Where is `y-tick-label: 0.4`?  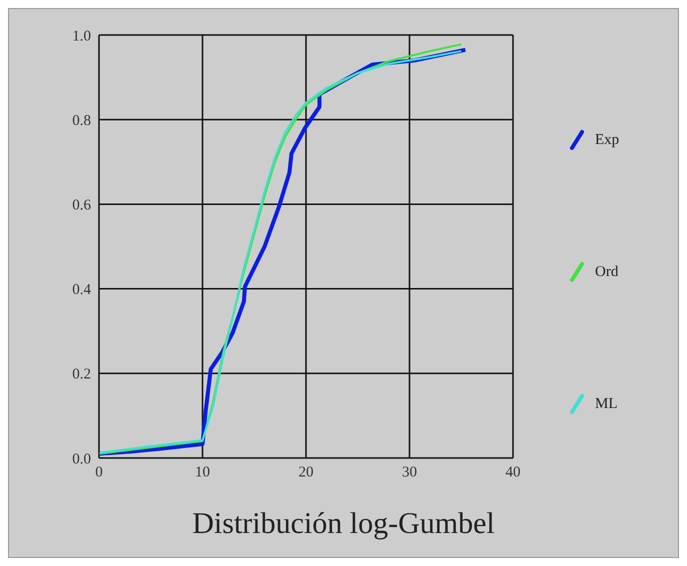
y-tick-label: 0.4 is located at coordinates (82, 290).